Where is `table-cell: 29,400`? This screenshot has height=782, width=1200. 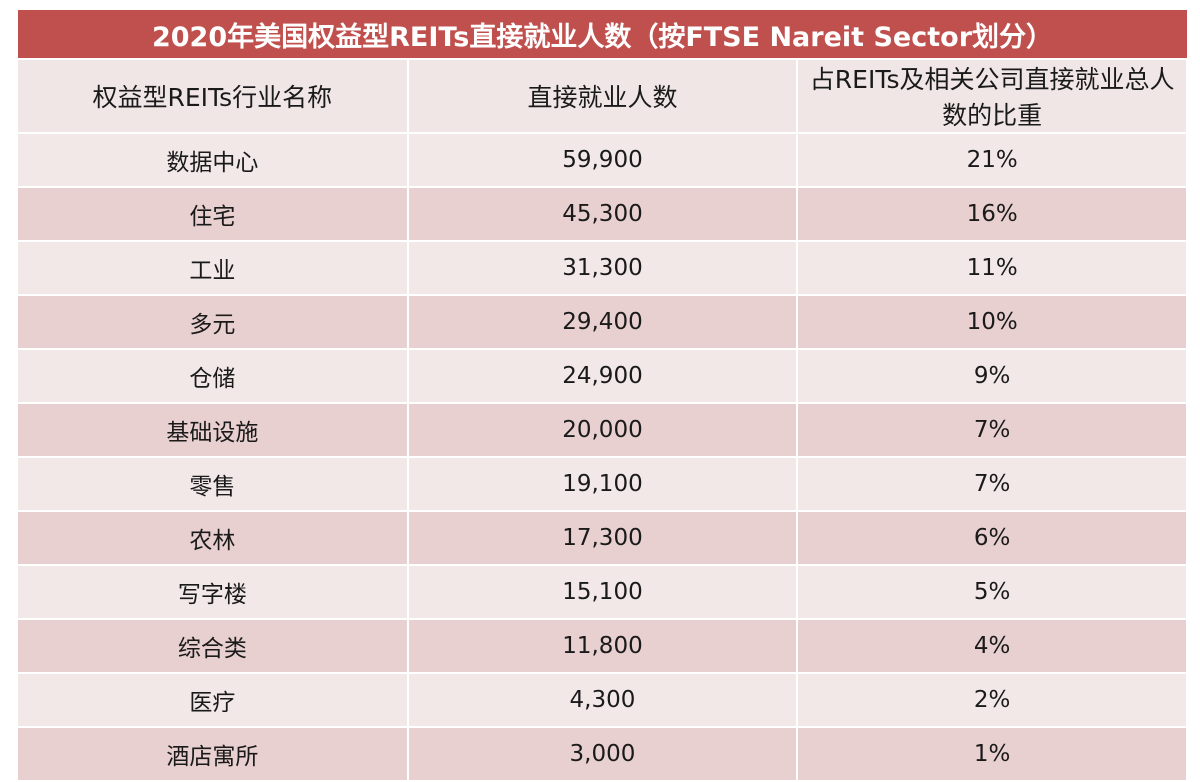 table-cell: 29,400 is located at coordinates (603, 322).